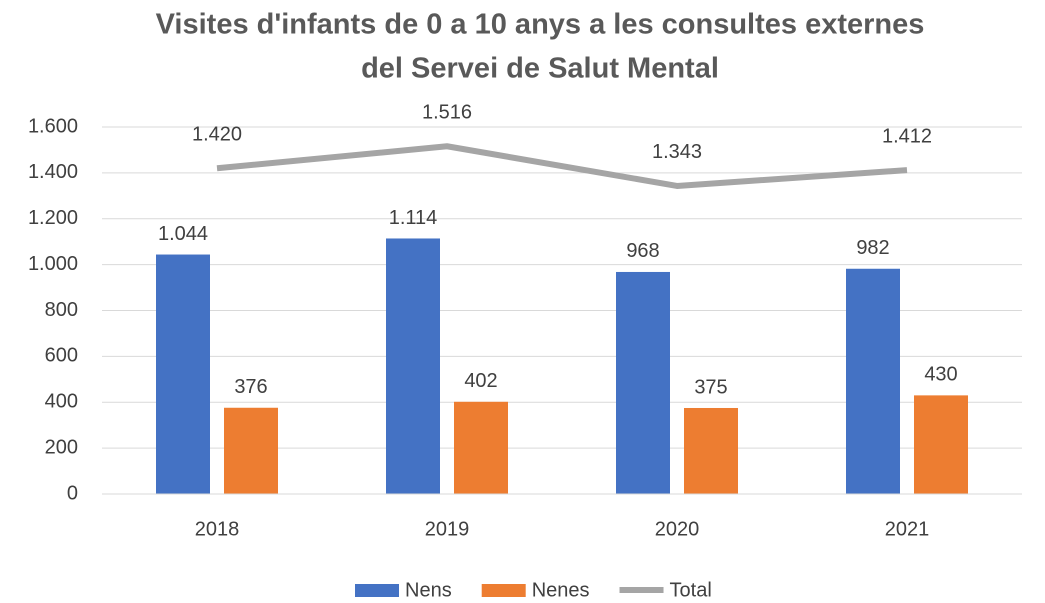  I want to click on x-tick-label: 2019, so click(447, 529).